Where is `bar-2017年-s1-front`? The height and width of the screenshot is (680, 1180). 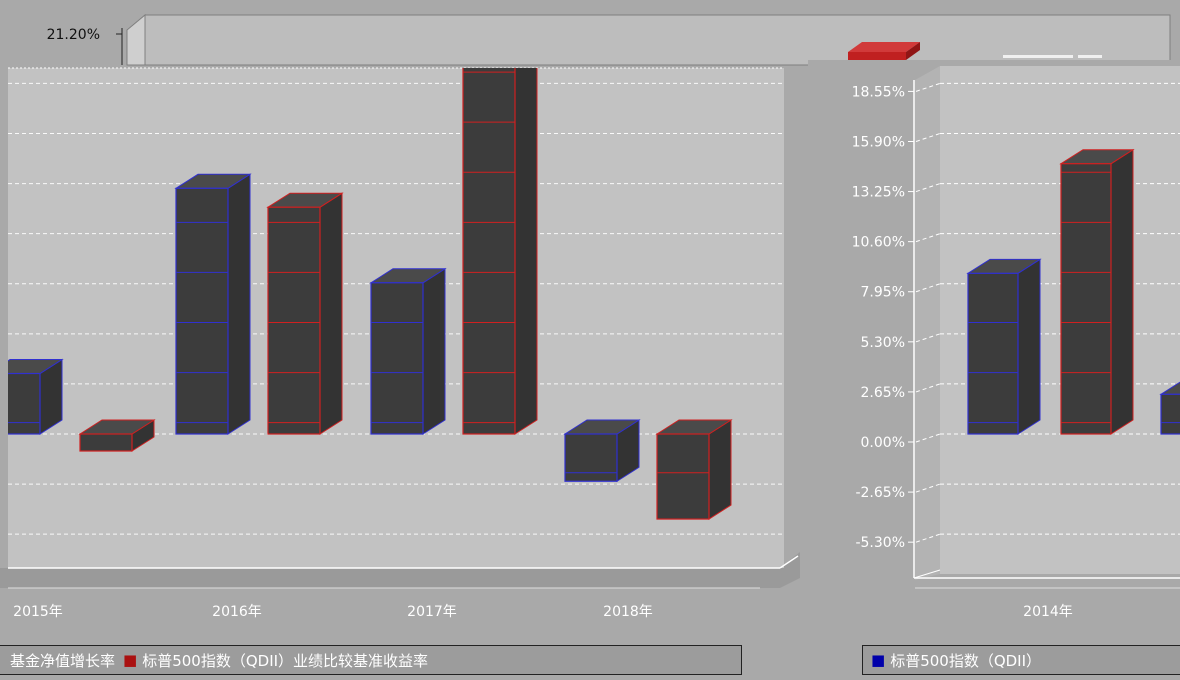 bar-2017年-s1-front is located at coordinates (397, 358).